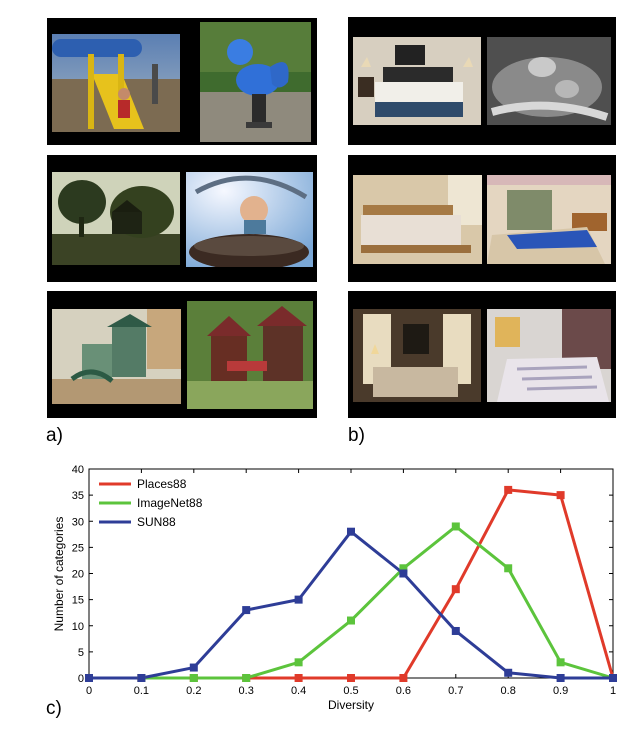 The height and width of the screenshot is (729, 639). I want to click on playground-structure-red-image, so click(250, 355).